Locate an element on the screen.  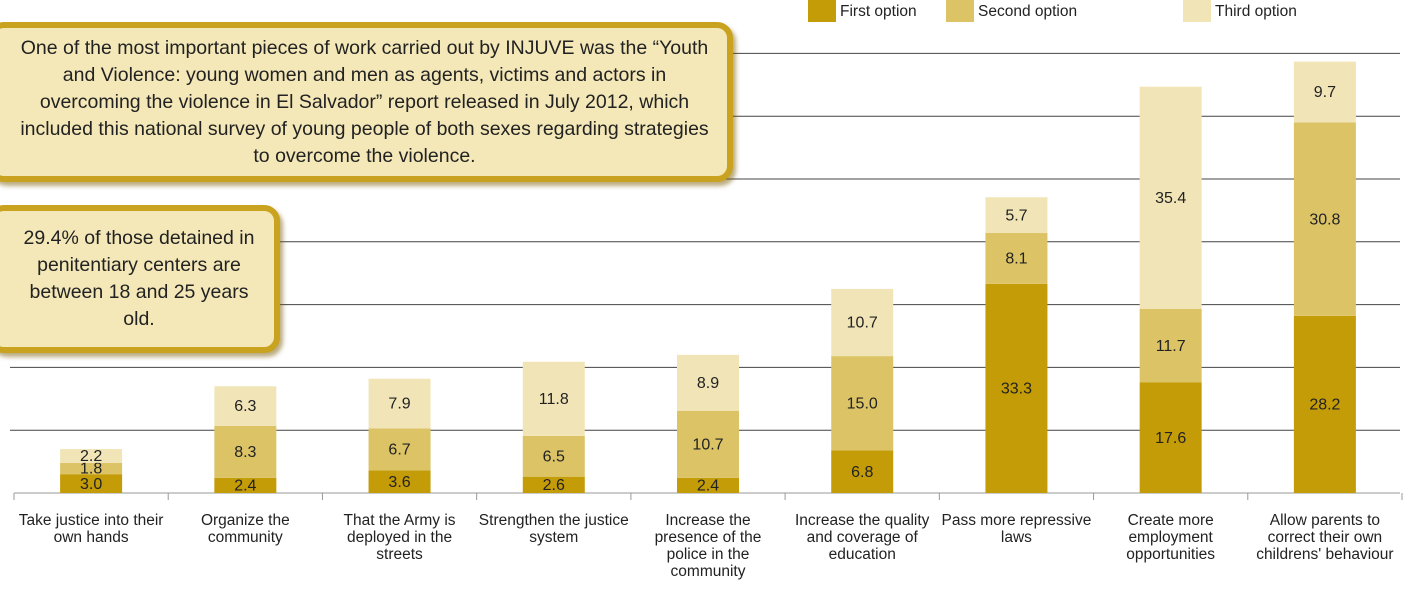
x-tick-label: Strengthen the justice system is located at coordinates (553, 529).